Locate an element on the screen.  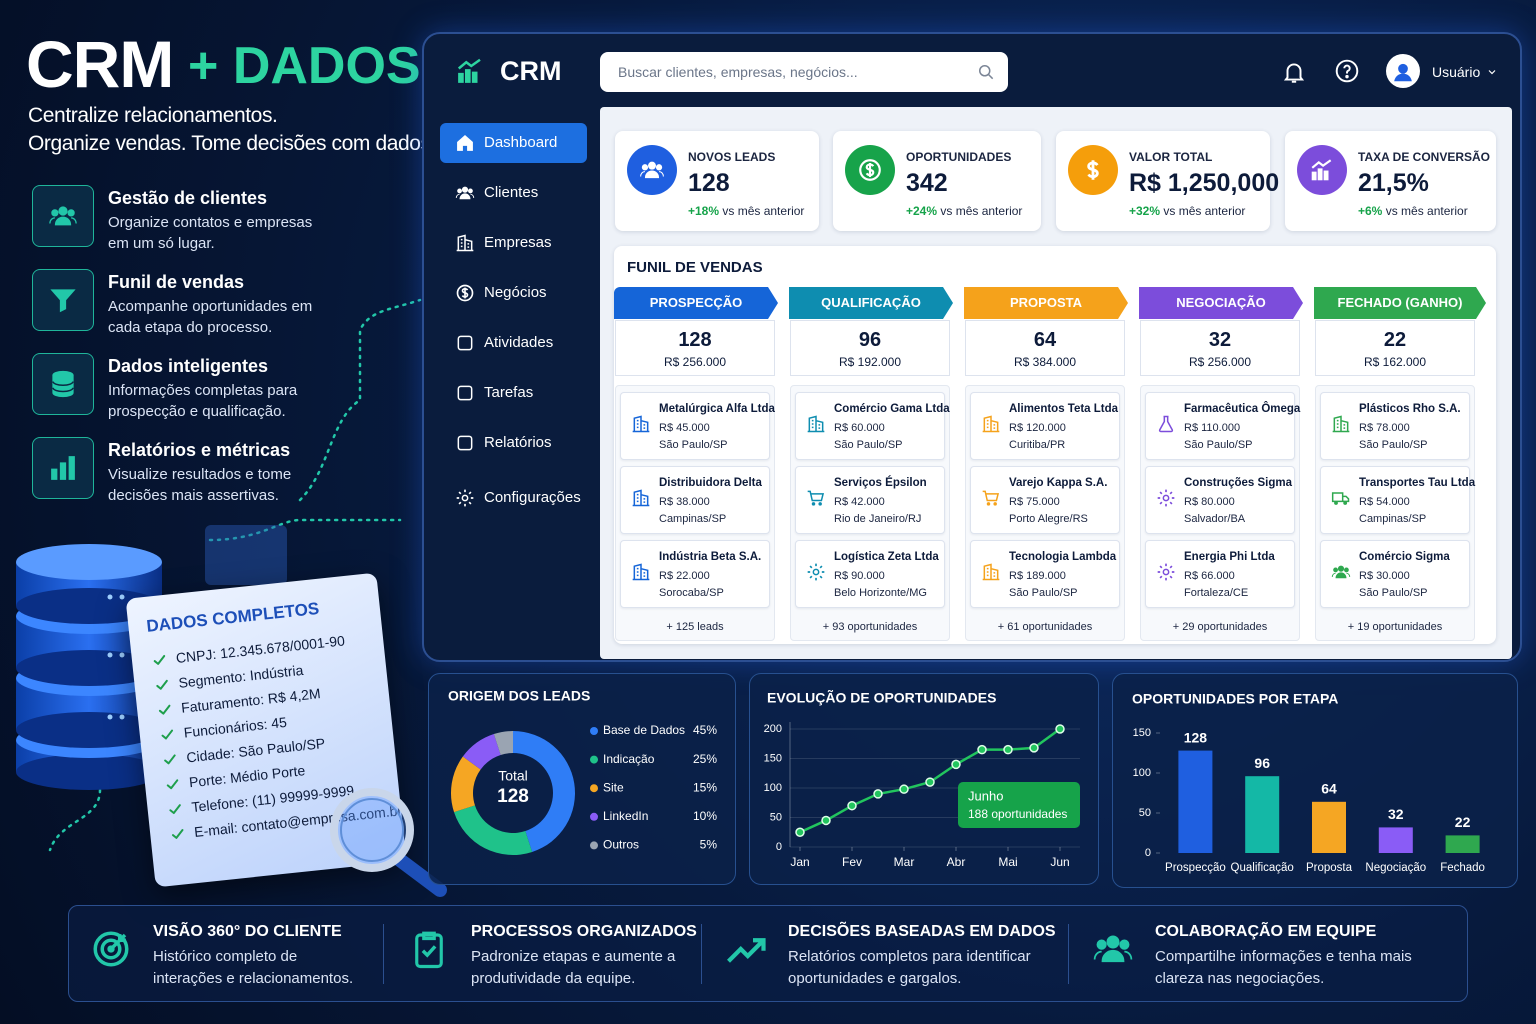
deal-value: R$ 75.000 is located at coordinates (1034, 502).